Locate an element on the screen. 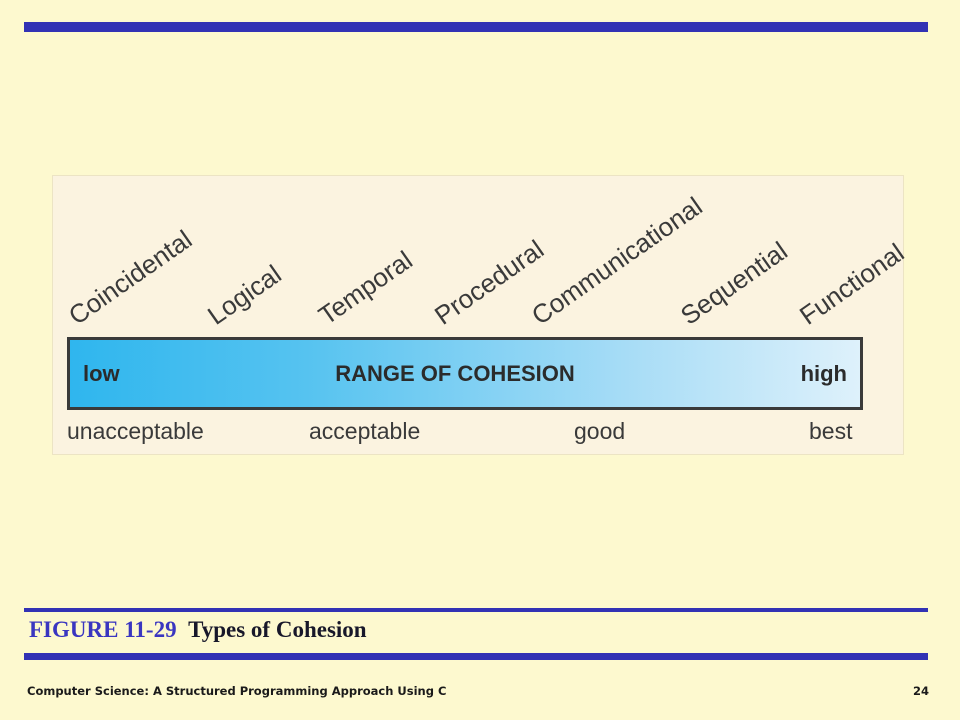  bar-low-label: low is located at coordinates (101, 373).